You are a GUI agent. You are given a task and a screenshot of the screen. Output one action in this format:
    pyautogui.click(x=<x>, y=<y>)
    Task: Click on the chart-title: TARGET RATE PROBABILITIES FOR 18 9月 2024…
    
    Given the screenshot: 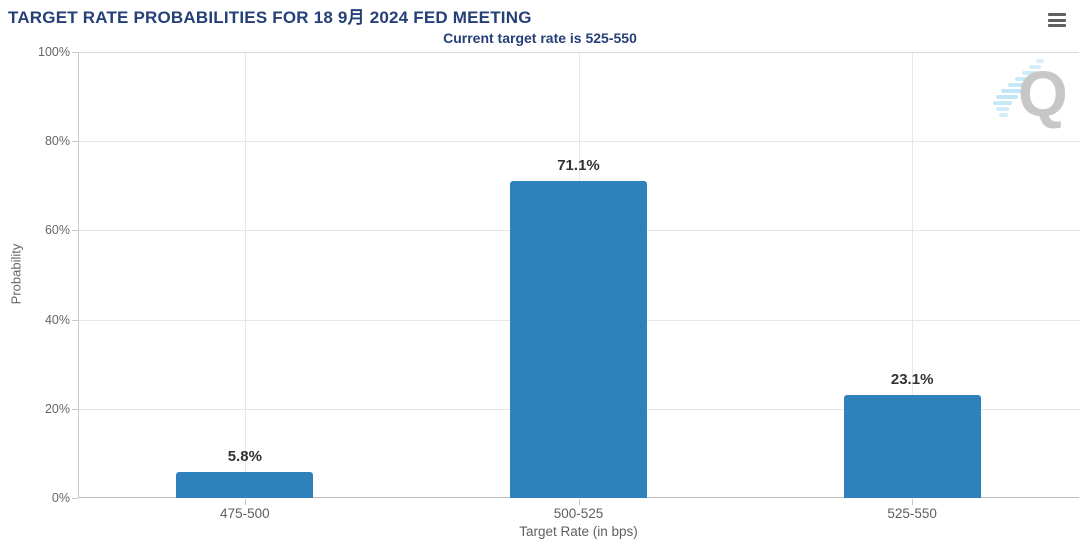 What is the action you would take?
    pyautogui.click(x=270, y=17)
    